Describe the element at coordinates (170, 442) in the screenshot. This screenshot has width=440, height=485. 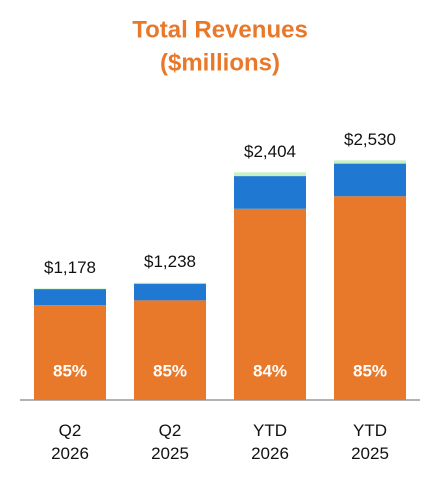
I see `x-tick-label: Q2 2025` at that location.